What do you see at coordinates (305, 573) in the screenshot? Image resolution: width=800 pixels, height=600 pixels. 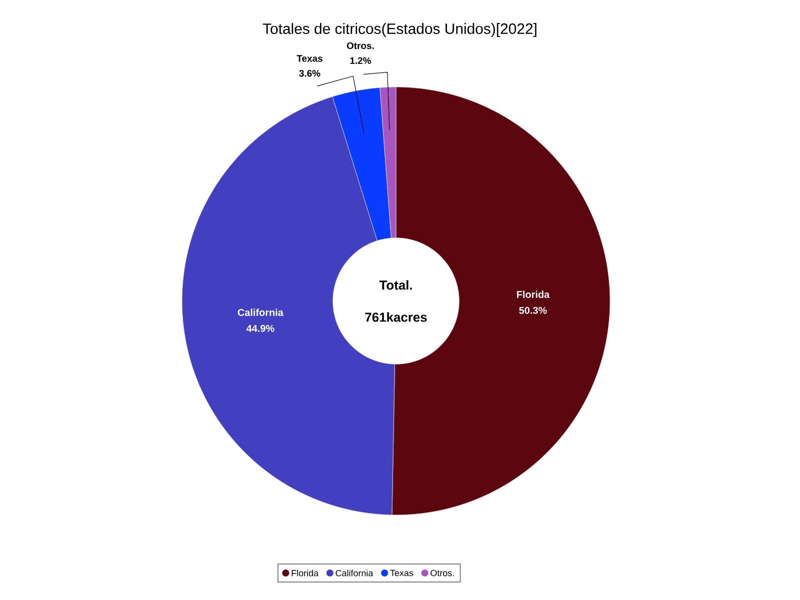 I see `legend-label: Florida` at bounding box center [305, 573].